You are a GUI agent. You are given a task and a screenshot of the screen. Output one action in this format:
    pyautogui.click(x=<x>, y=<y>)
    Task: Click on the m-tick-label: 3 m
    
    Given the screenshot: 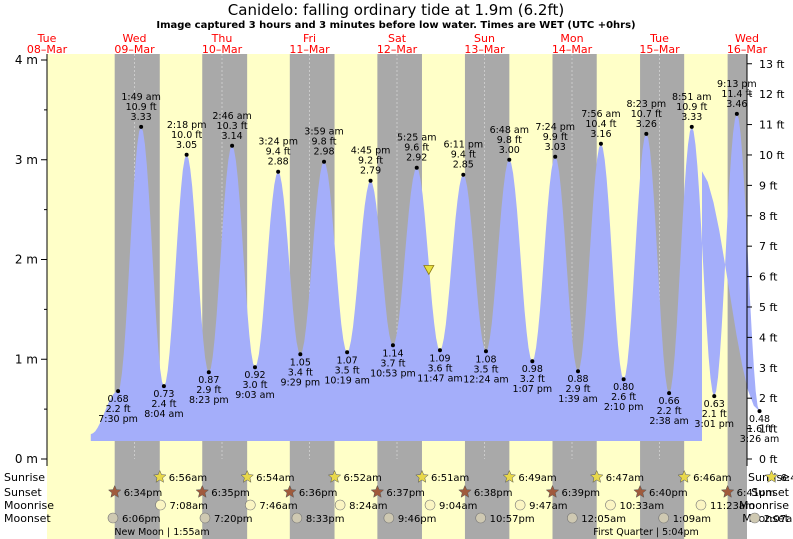 What is the action you would take?
    pyautogui.click(x=26, y=160)
    